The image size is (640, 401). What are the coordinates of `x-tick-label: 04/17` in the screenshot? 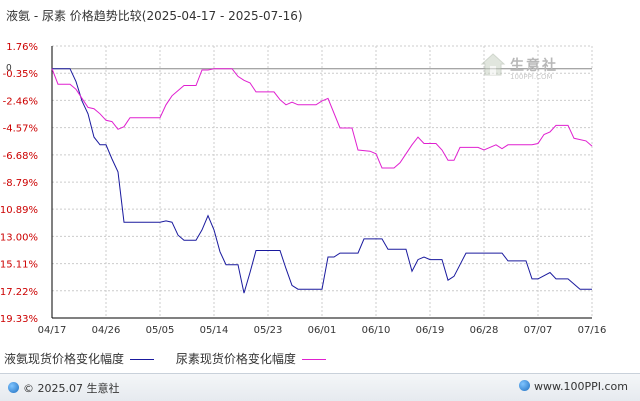 It's located at (52, 330).